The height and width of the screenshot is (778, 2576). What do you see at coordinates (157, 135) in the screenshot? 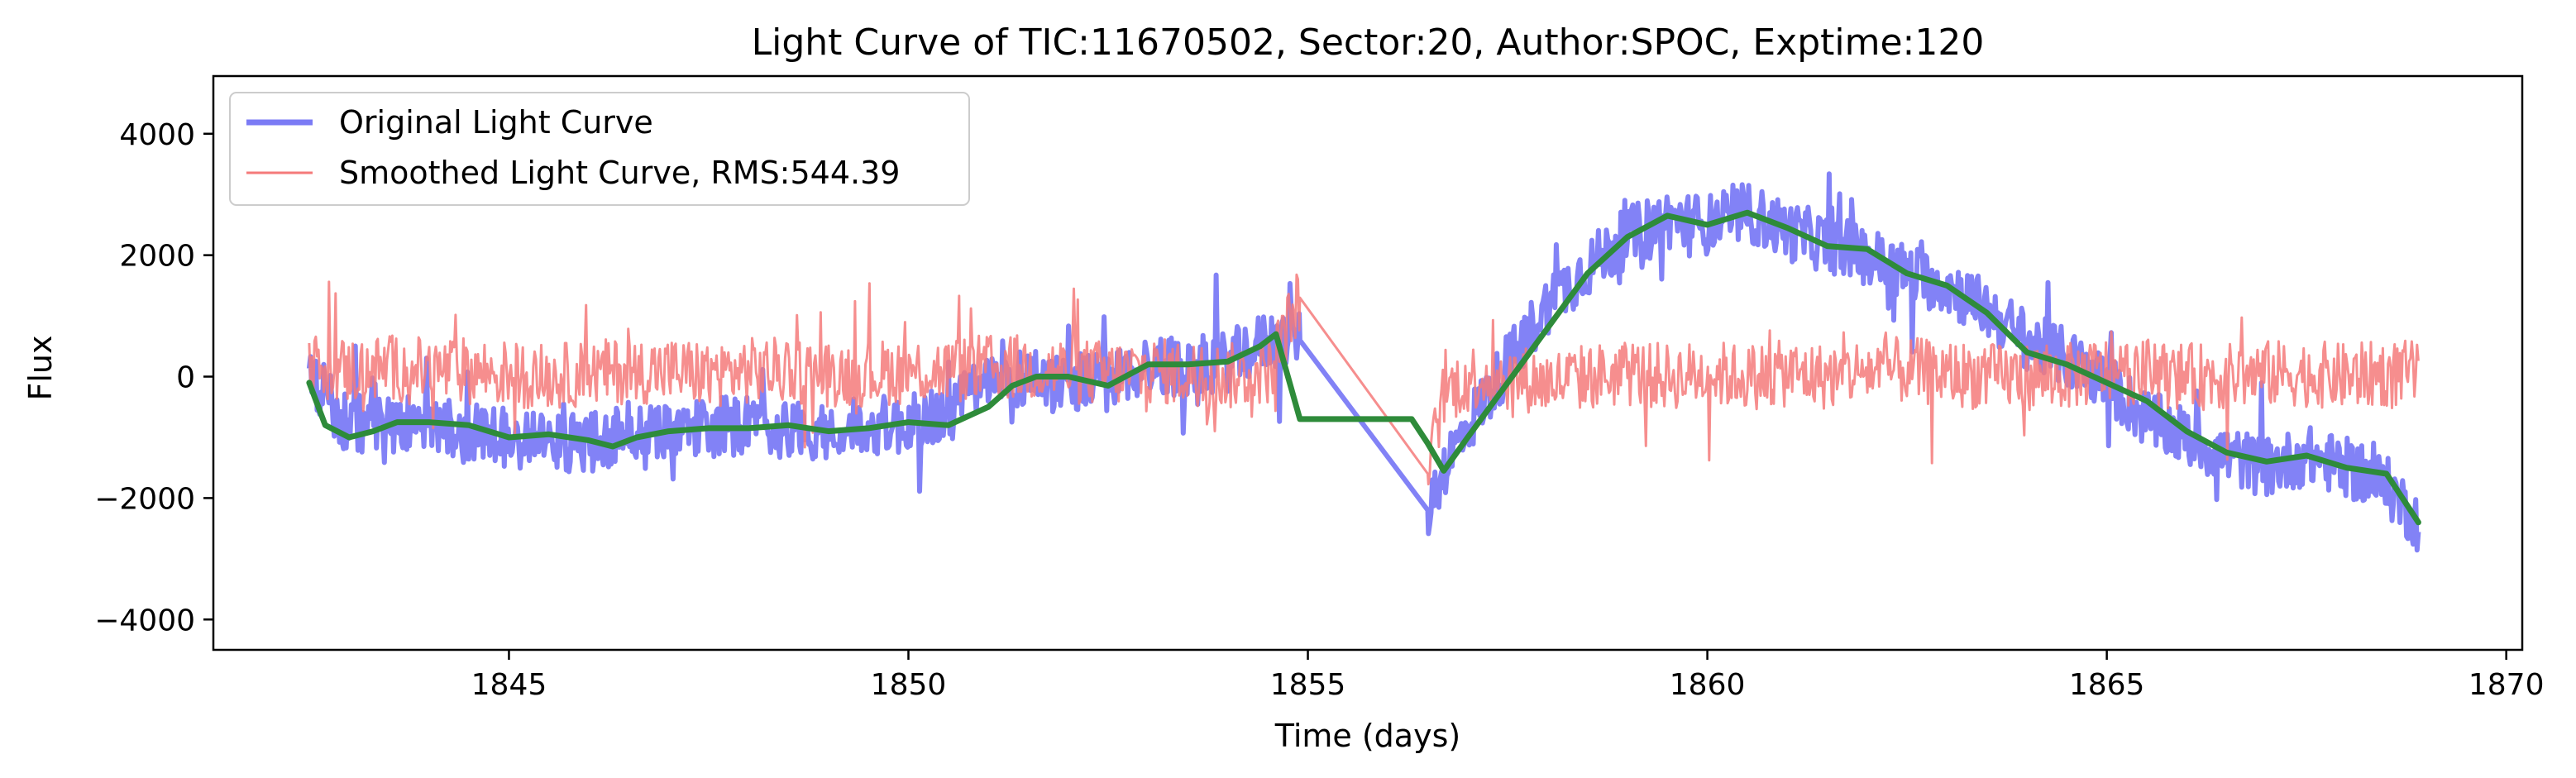
I see `y-tick-label: 4000` at bounding box center [157, 135].